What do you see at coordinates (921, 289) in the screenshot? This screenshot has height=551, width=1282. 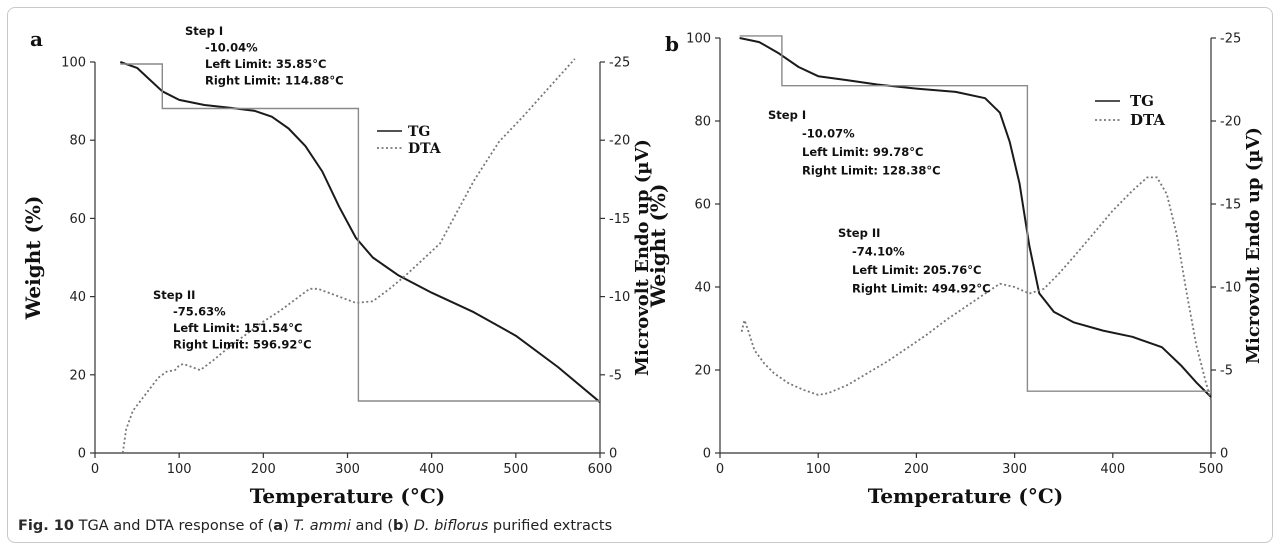 I see `annotation-step-2-line: Right Limit: 494.92°C` at bounding box center [921, 289].